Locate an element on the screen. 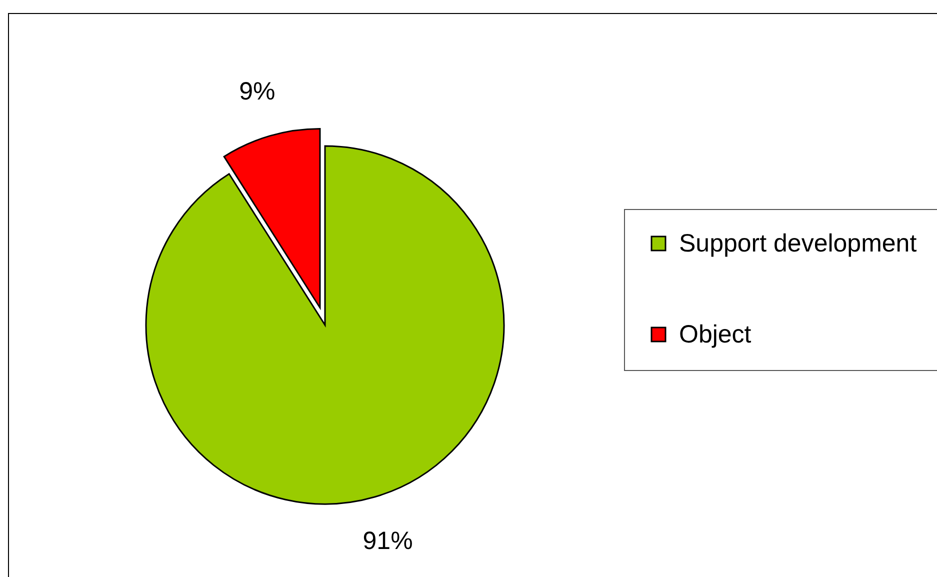 The image size is (937, 577). data-label: 91% is located at coordinates (387, 541).